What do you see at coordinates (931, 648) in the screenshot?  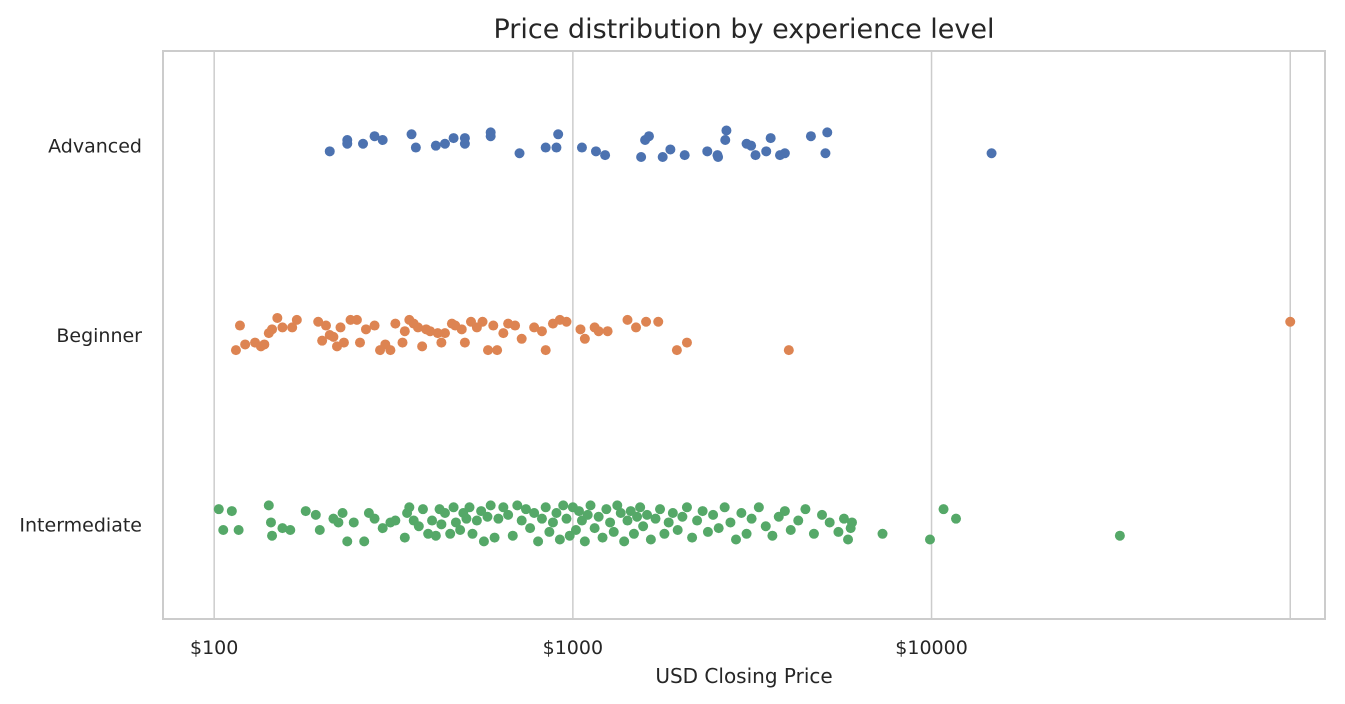 I see `x-tick-label: $10000` at bounding box center [931, 648].